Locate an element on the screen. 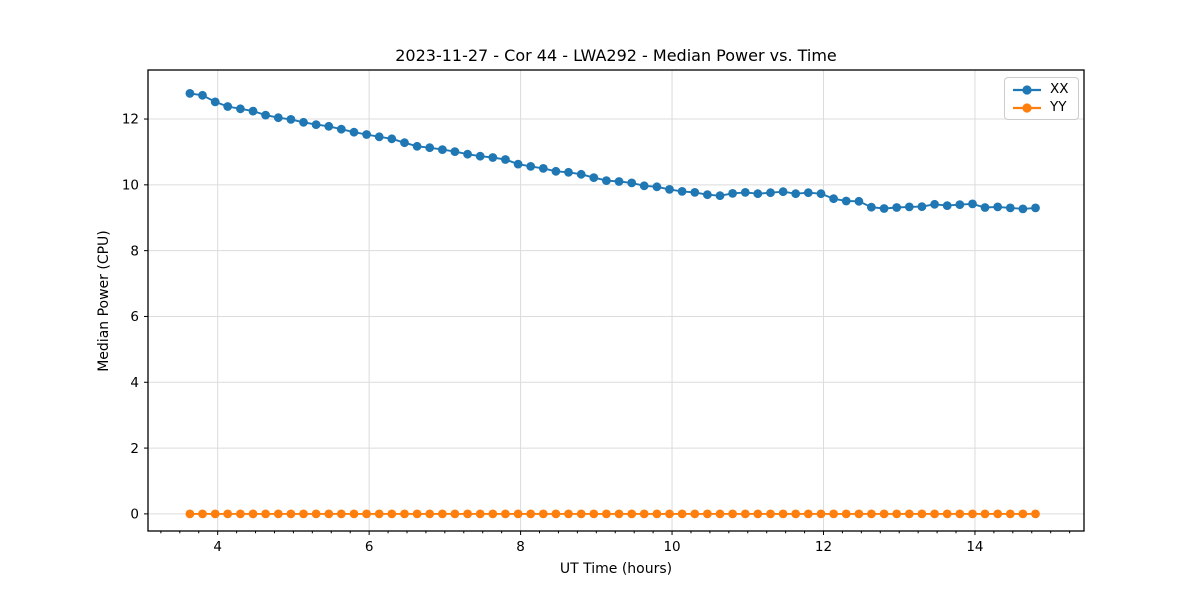 The image size is (1200, 600). legend-label: XX is located at coordinates (1059, 89).